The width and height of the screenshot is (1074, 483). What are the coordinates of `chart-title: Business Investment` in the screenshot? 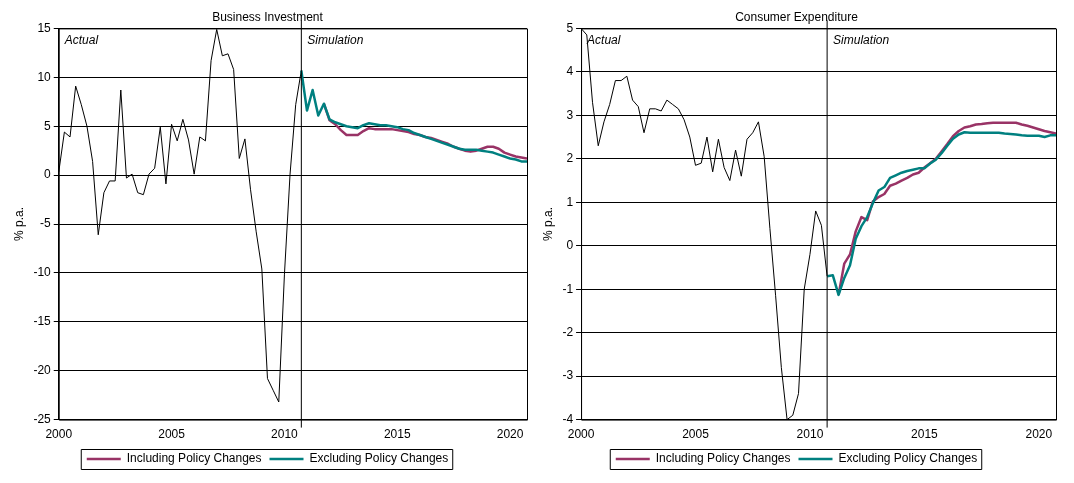 It's located at (268, 16).